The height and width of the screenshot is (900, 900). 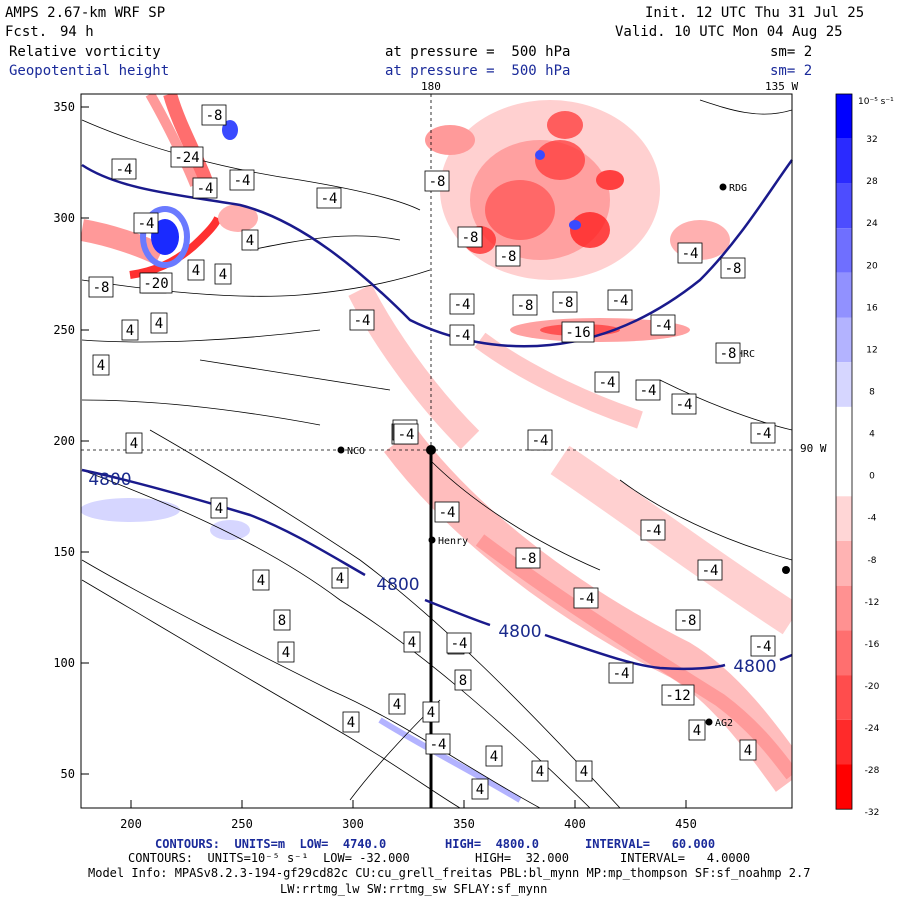 I want to click on footer-vort-high: HIGH= 32.000, so click(x=522, y=858).